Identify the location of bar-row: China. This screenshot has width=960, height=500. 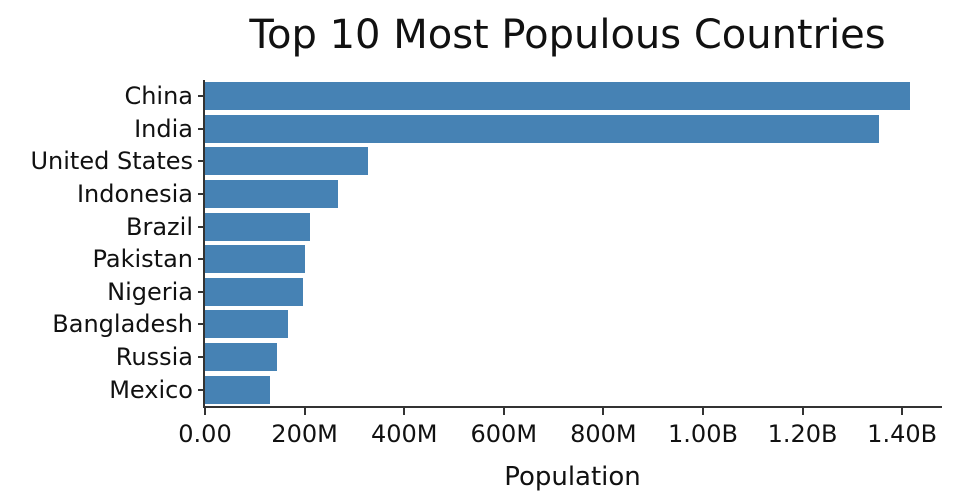
(533, 96).